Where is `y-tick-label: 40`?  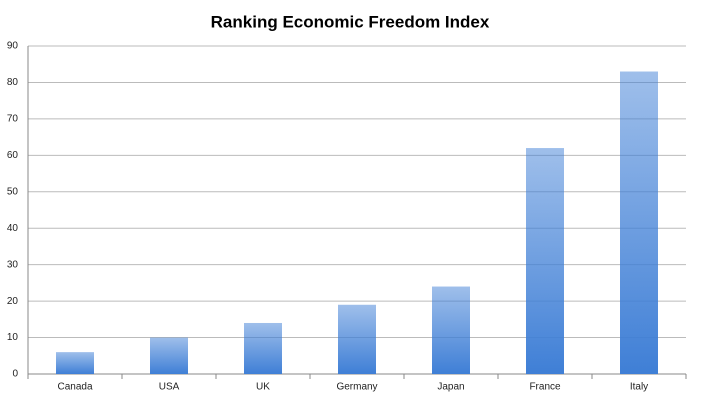
y-tick-label: 40 is located at coordinates (13, 228).